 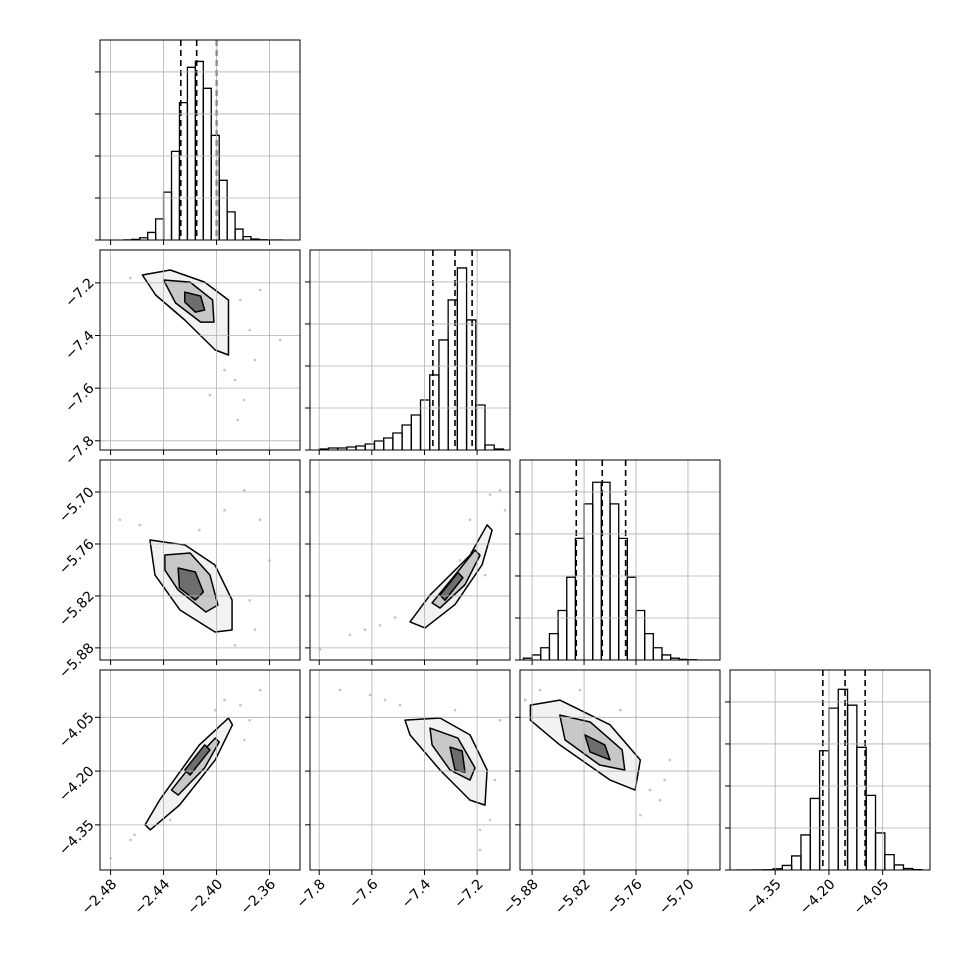 I want to click on x-tick-label: −5.76, so click(x=625, y=897).